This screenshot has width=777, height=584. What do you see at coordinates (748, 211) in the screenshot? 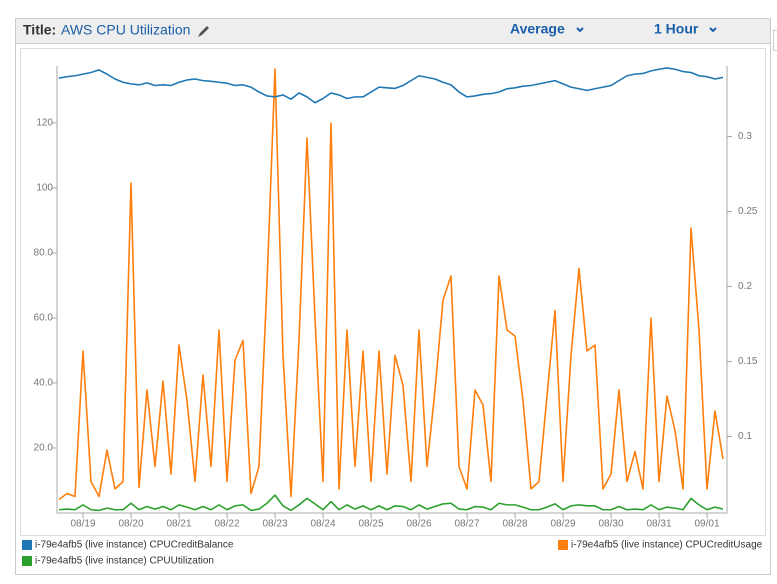
I see `y2-tick-label: 0.25` at bounding box center [748, 211].